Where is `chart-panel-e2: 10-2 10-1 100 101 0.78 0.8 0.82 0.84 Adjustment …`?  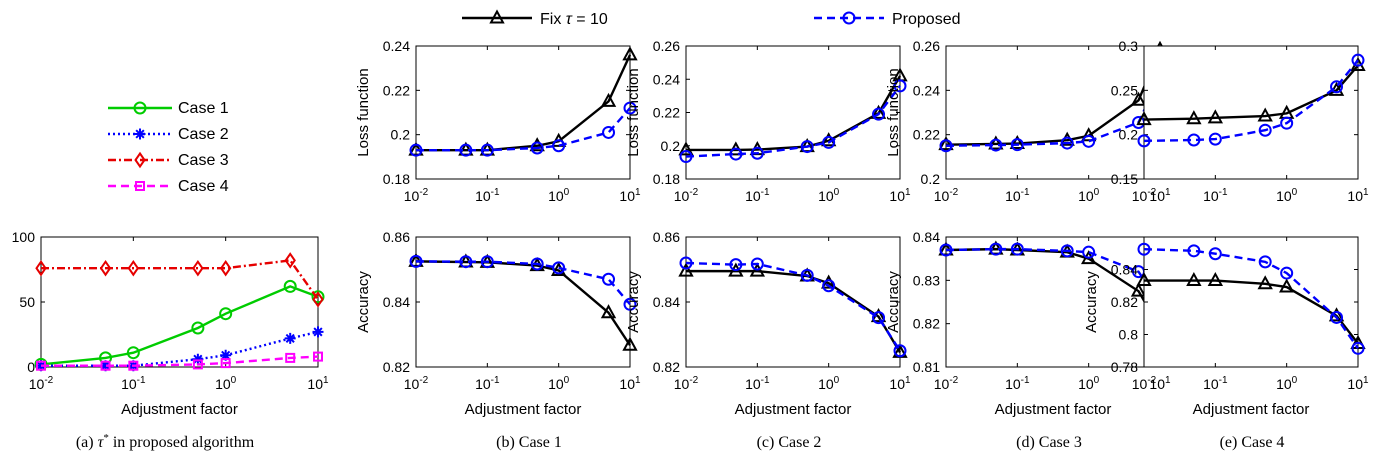
chart-panel-e2: 10-2 10-1 100 101 0.78 0.8 0.82 0.84 Adjustment … is located at coordinates (1226, 327).